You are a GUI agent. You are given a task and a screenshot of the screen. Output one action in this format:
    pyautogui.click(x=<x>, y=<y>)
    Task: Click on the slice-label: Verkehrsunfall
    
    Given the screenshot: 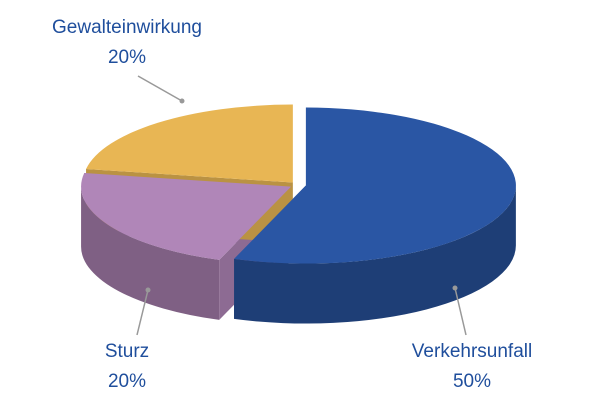 What is the action you would take?
    pyautogui.click(x=472, y=351)
    